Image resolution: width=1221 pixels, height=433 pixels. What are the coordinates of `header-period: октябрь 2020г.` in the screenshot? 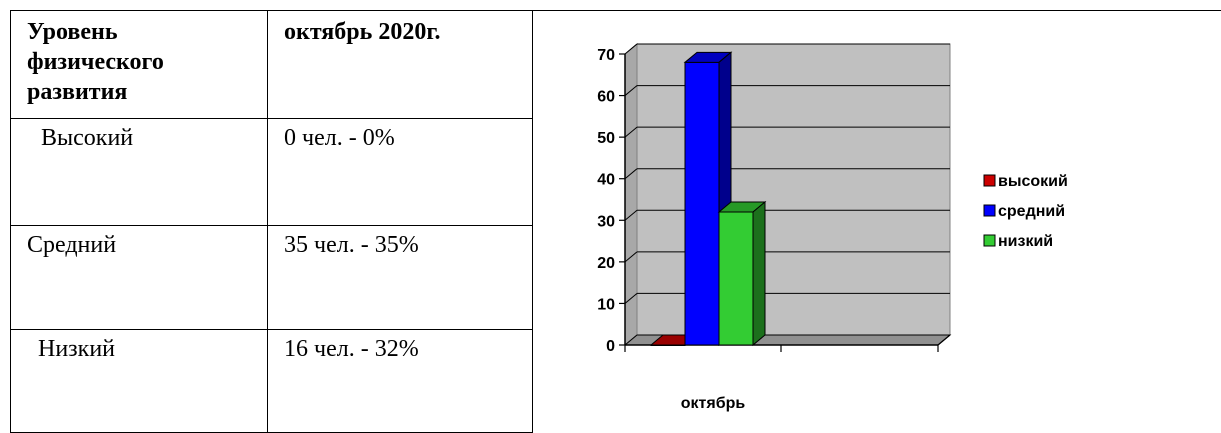 It's located at (400, 64).